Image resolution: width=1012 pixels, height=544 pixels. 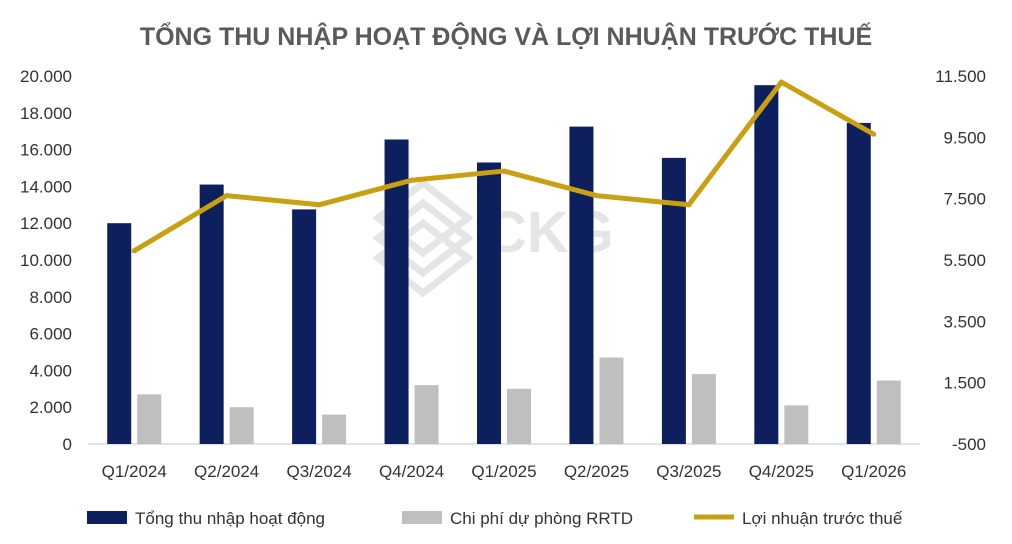 What do you see at coordinates (781, 471) in the screenshot?
I see `x-tick-label: Q4/2025` at bounding box center [781, 471].